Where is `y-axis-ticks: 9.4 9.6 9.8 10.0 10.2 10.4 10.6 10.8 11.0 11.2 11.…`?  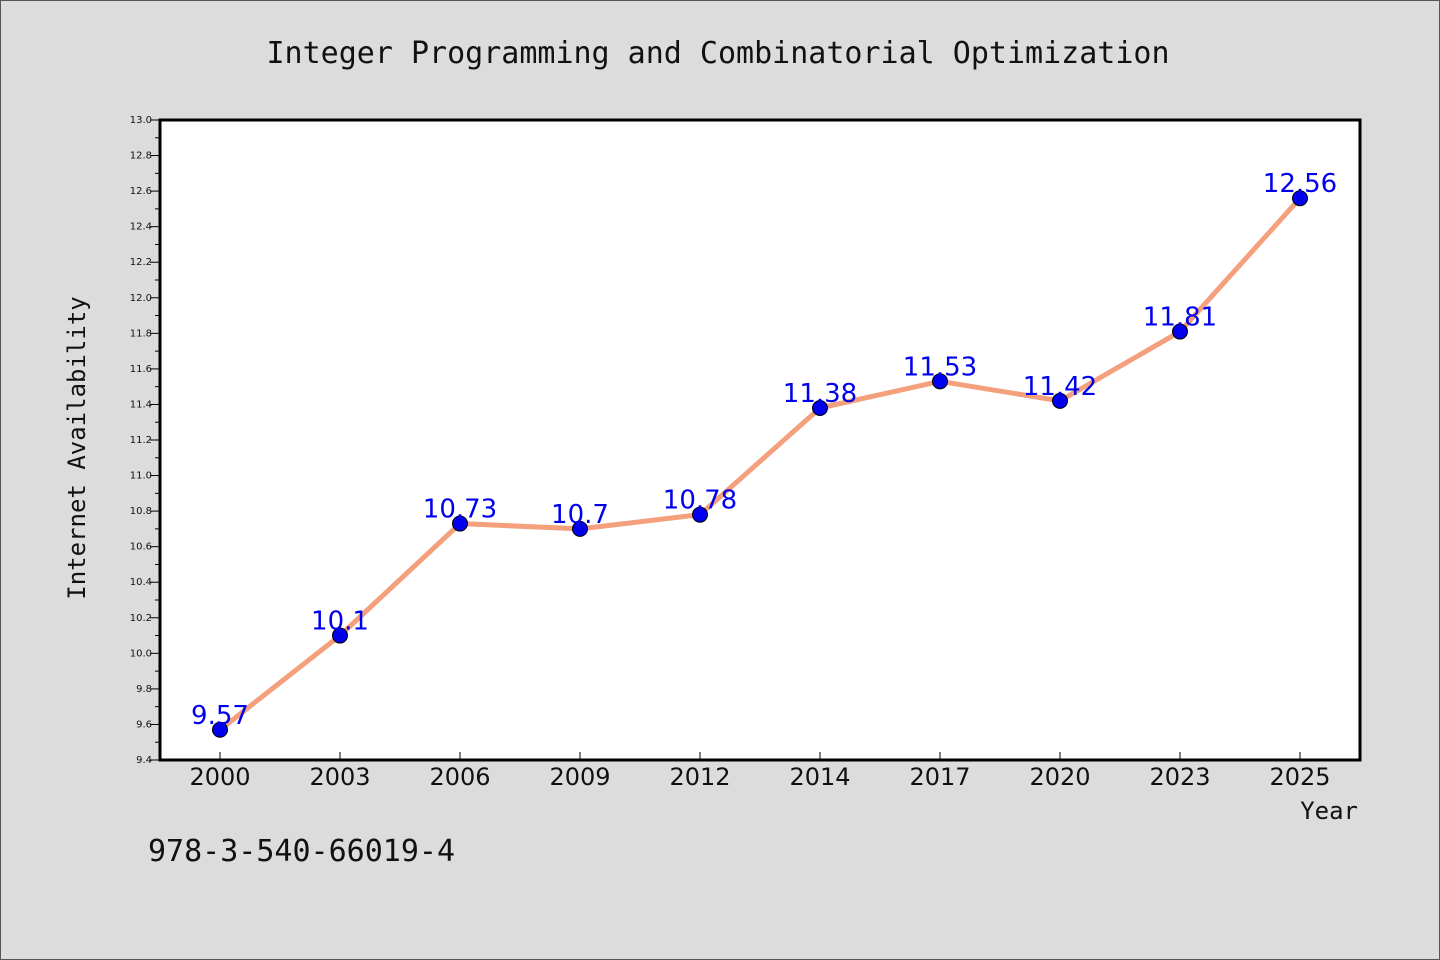 y-axis-ticks: 9.4 9.6 9.8 10.0 10.2 10.4 10.6 10.8 11.0 11.2 11.… is located at coordinates (145, 440).